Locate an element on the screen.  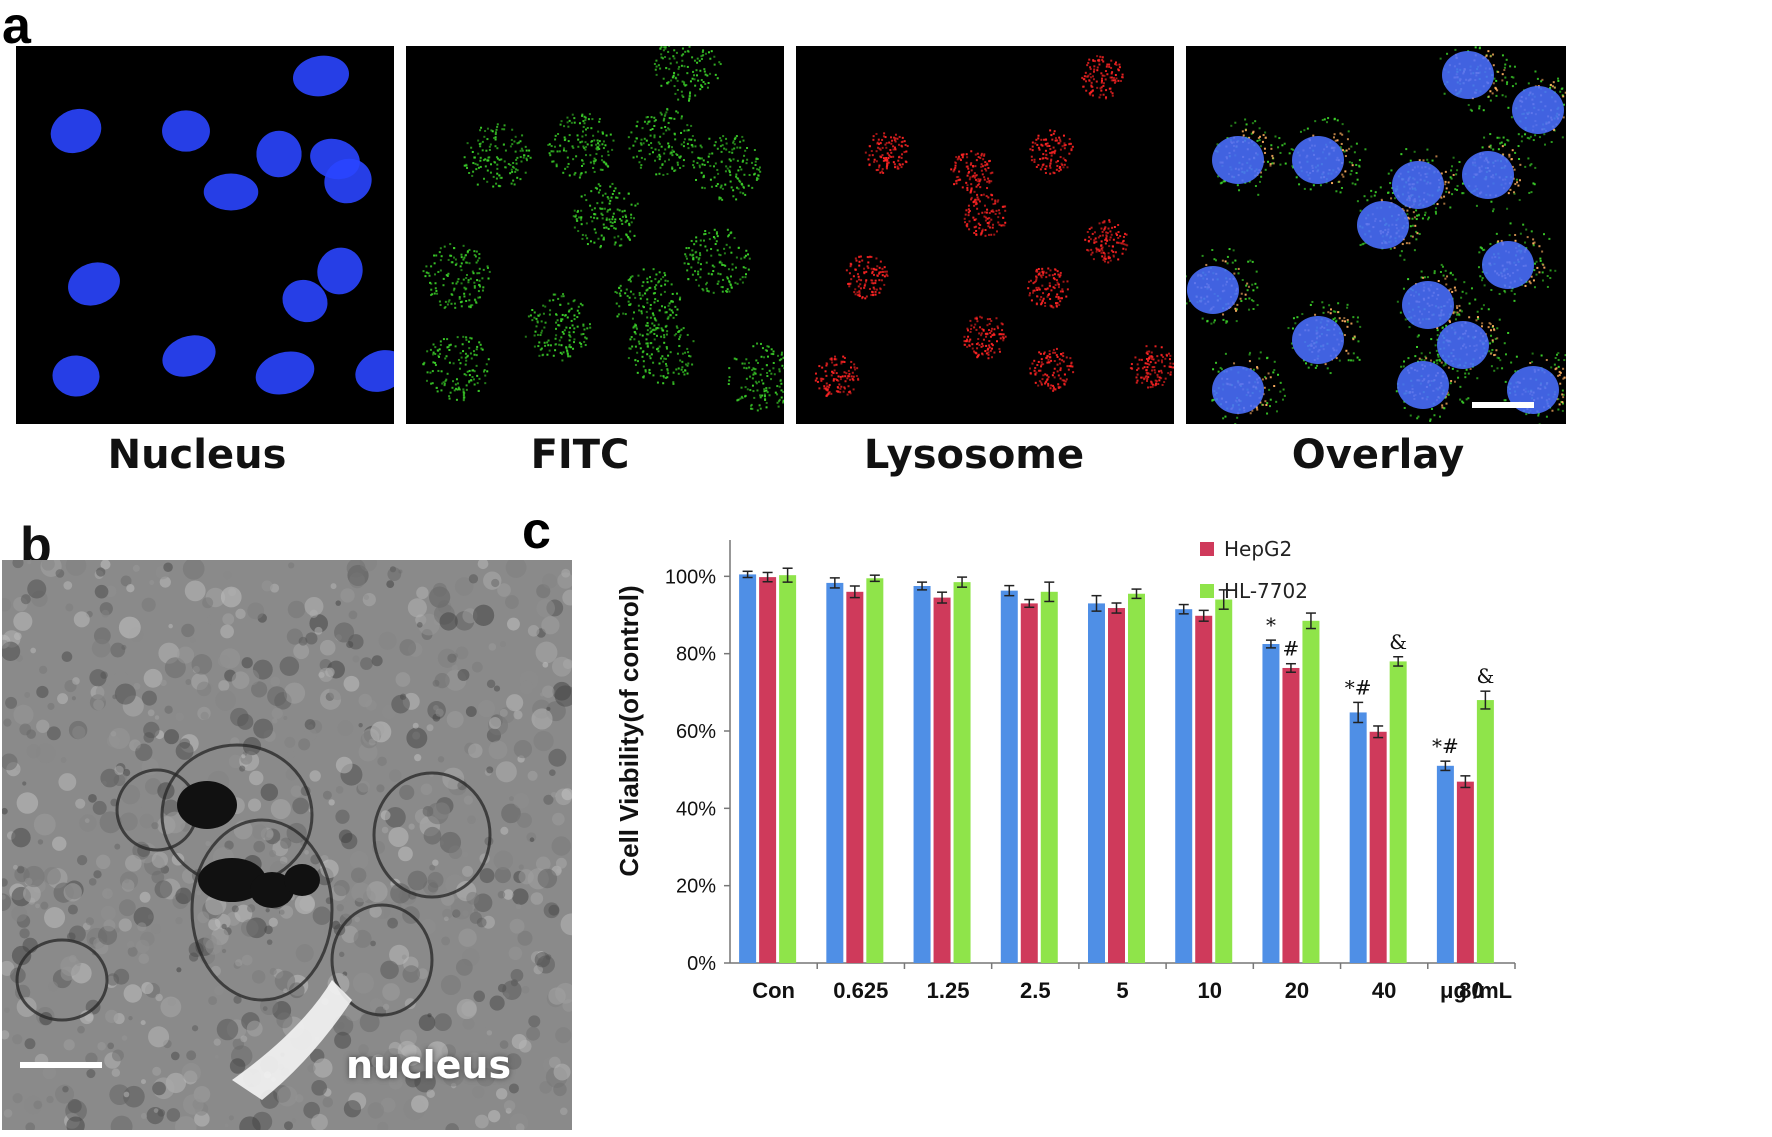
x-tick-label: Con is located at coordinates (773, 990).